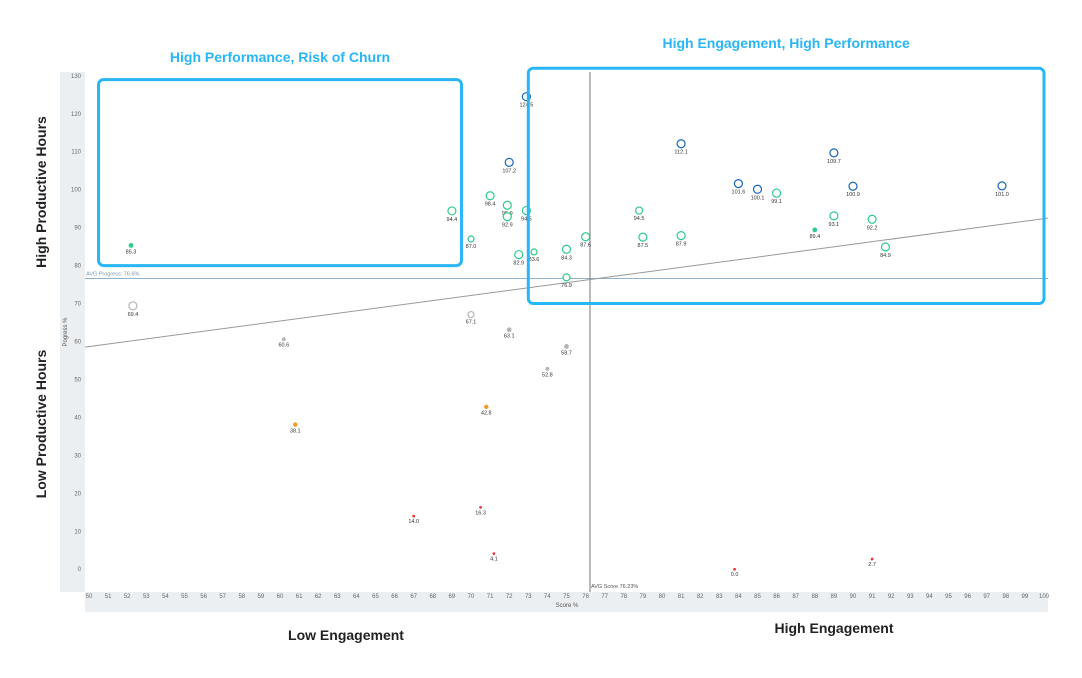 This screenshot has height=678, width=1082. Describe the element at coordinates (604, 597) in the screenshot. I see `x-tick-label: 77` at that location.